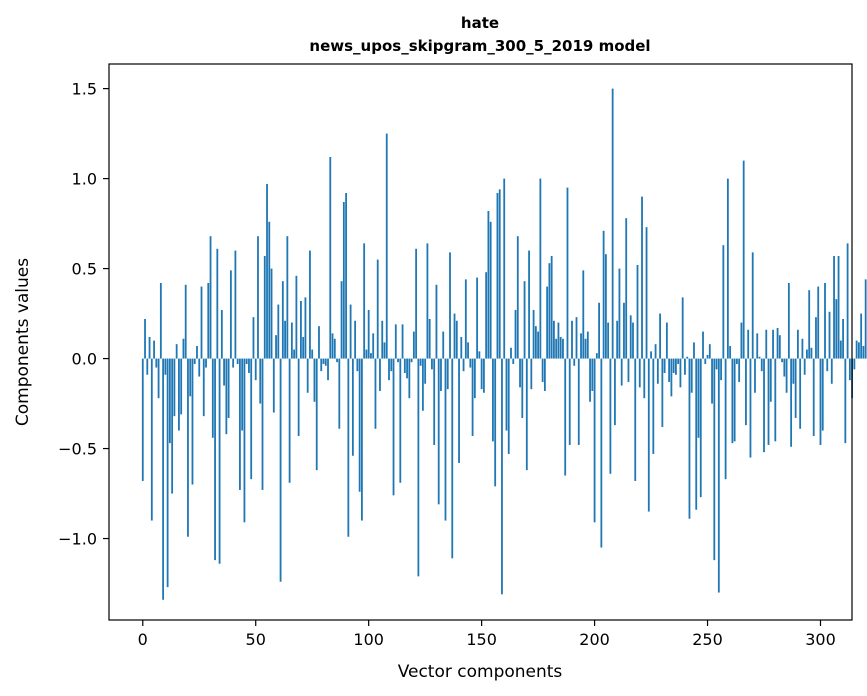 This screenshot has width=867, height=696. I want to click on y-tick-label: 1.0, so click(84, 179).